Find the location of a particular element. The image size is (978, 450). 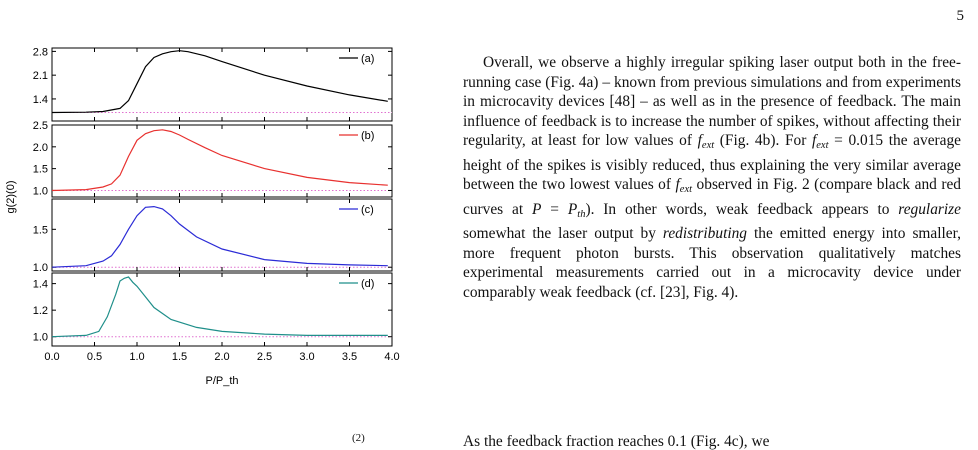

x-tick-label-3: 1.5 is located at coordinates (179, 357).